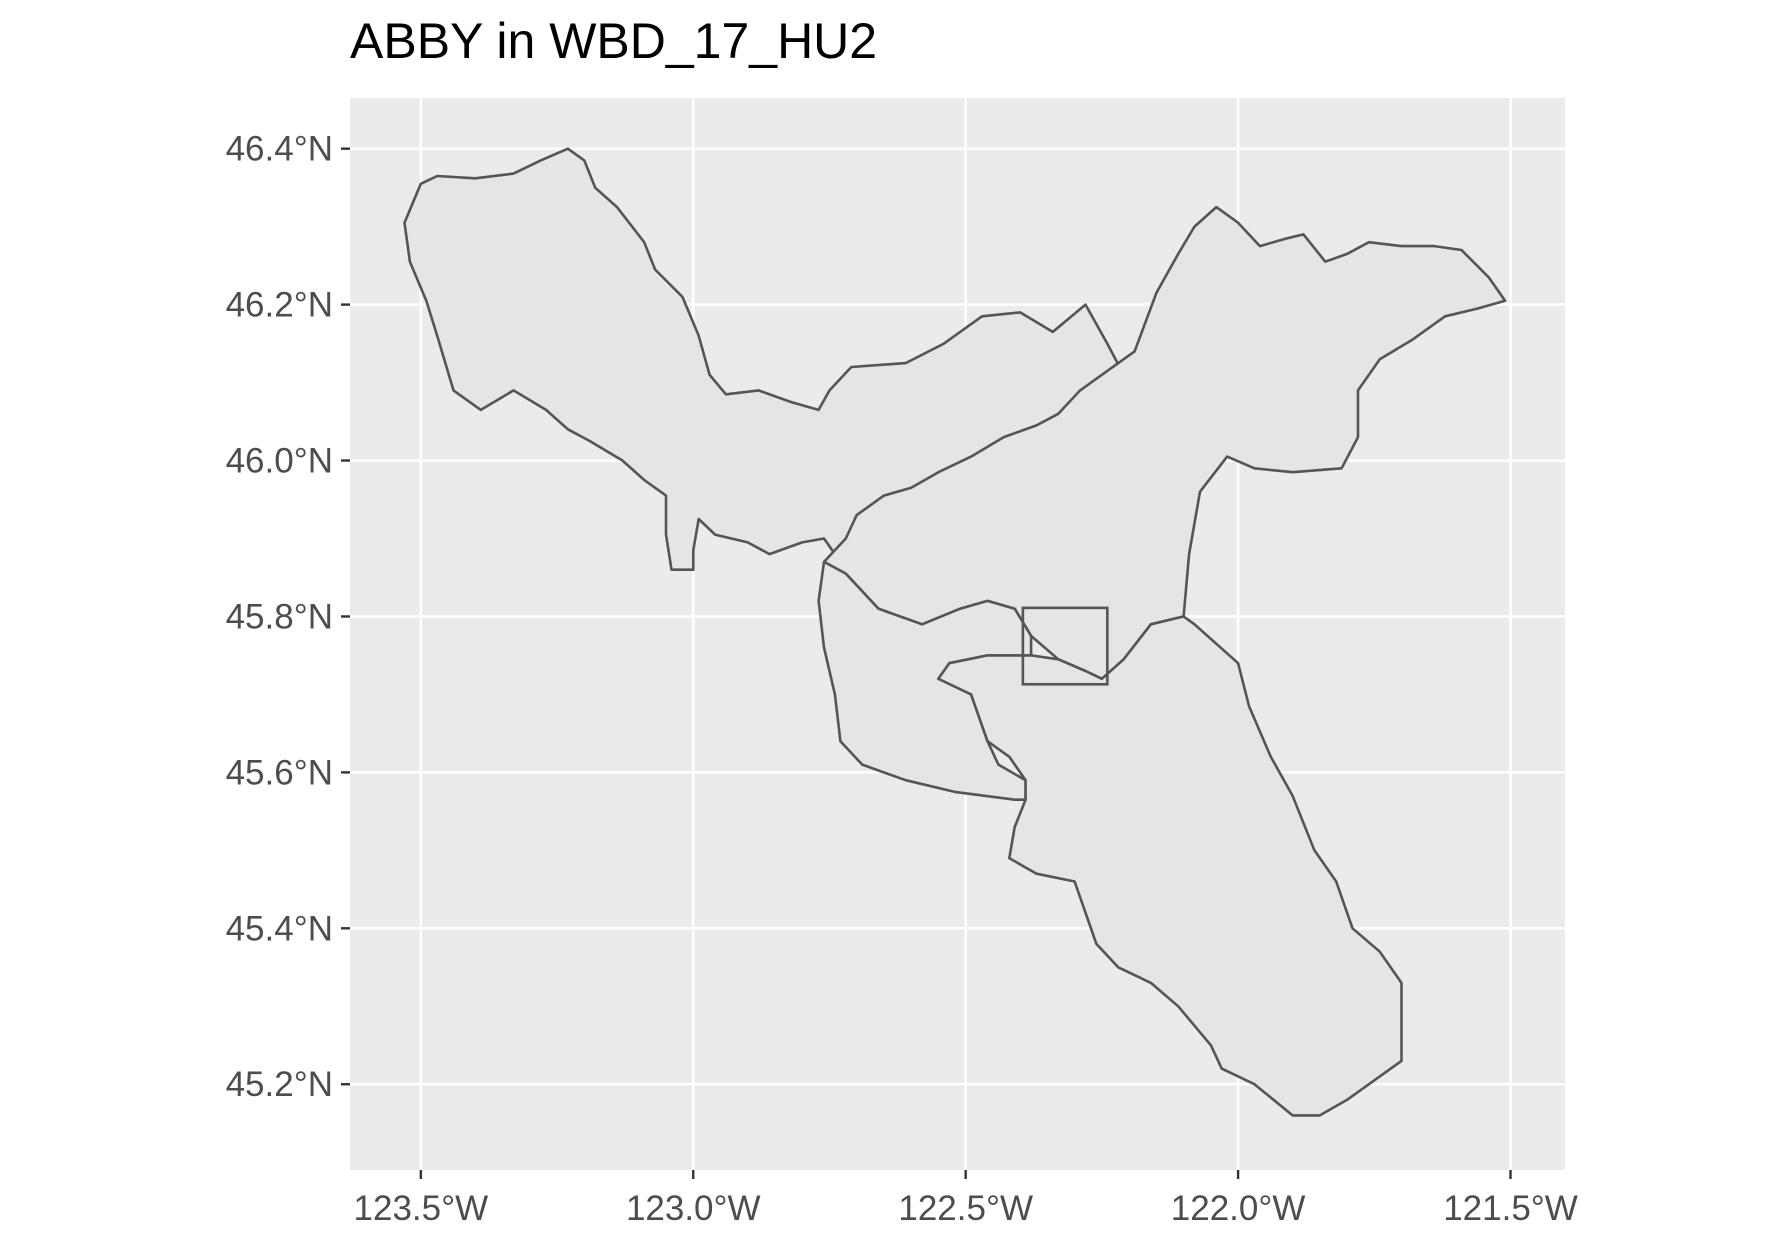  I want to click on y-tick-label: 46.4°N, so click(279, 149).